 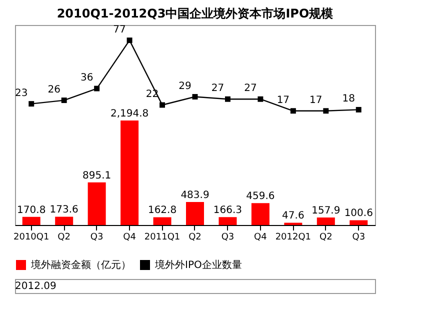 What do you see at coordinates (185, 86) in the screenshot?
I see `data-label: 29` at bounding box center [185, 86].